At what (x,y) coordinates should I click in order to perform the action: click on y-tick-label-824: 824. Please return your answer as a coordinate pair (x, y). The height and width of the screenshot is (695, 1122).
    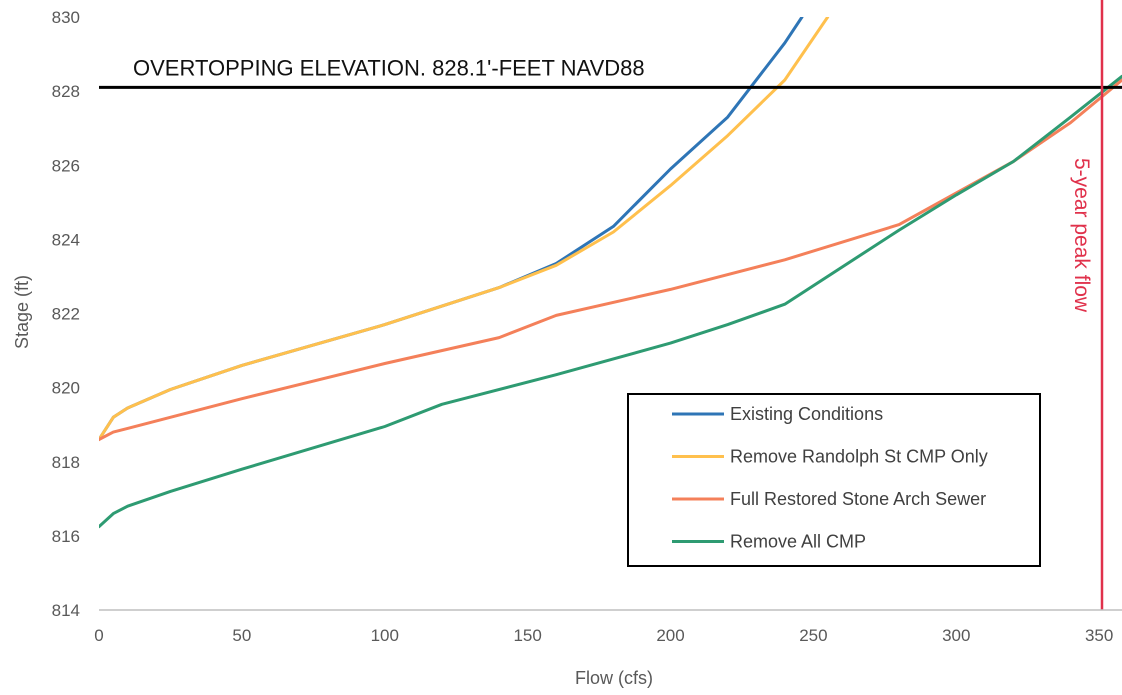
    Looking at the image, I should click on (66, 239).